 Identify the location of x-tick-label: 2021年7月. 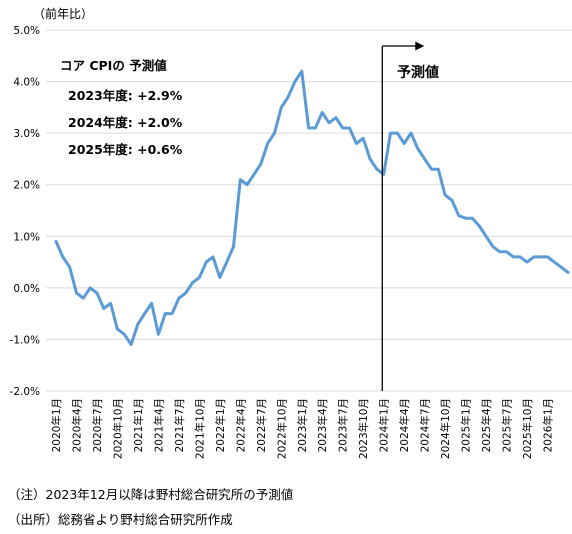
(179, 425).